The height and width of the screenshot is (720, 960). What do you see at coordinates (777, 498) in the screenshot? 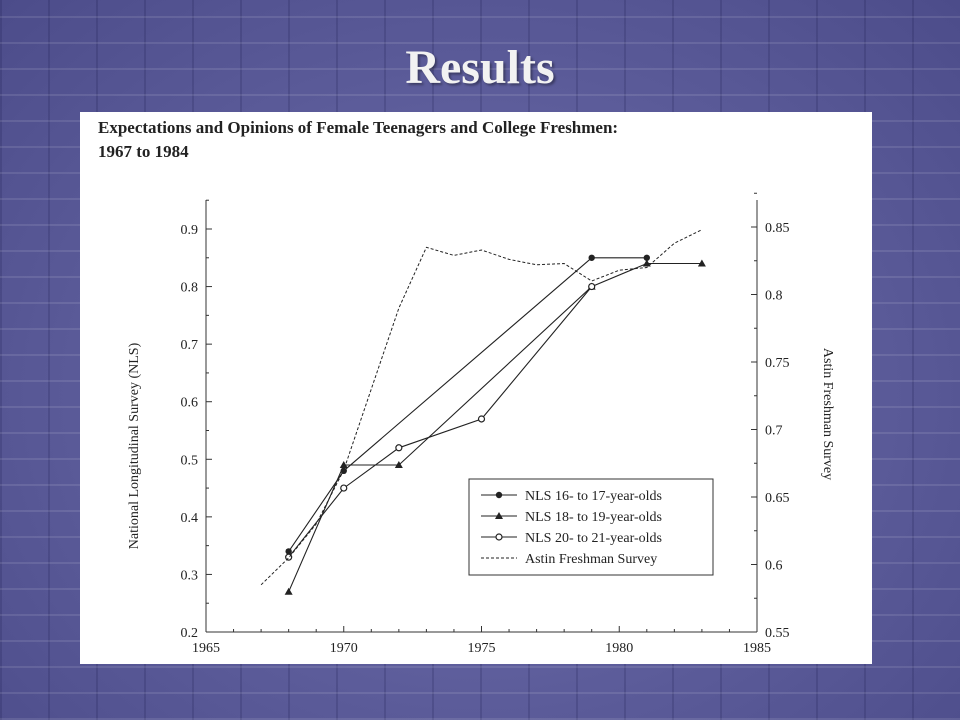
I see `y-right-tick-label: 0.65` at bounding box center [777, 498].